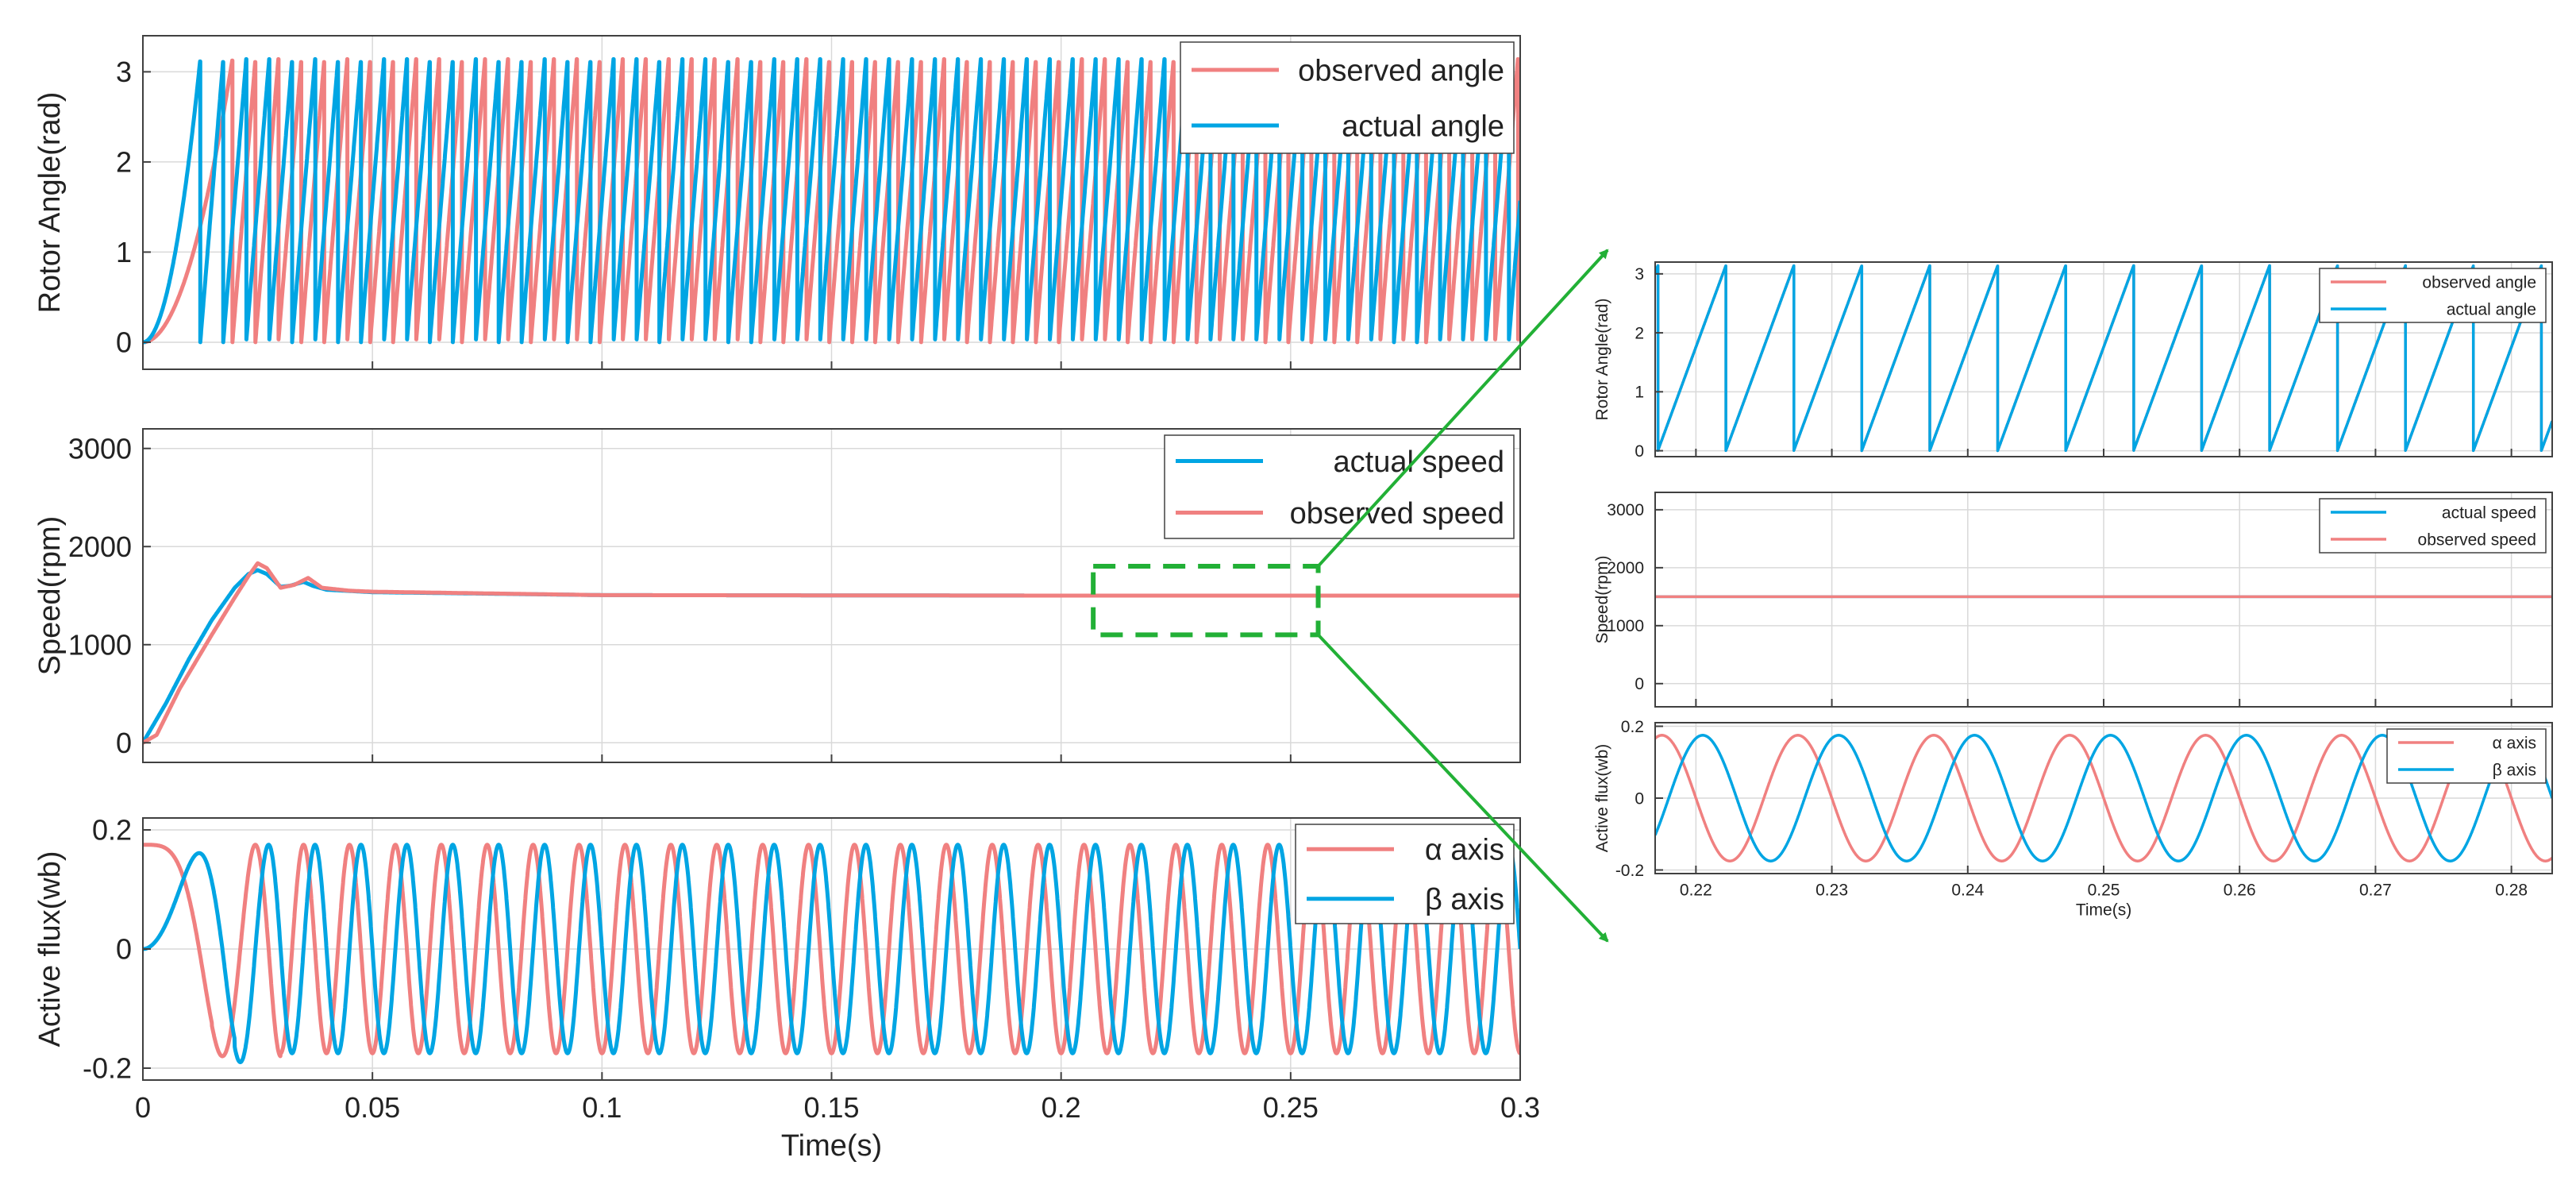  I want to click on zoom-arrow-top, so click(1463, 408).